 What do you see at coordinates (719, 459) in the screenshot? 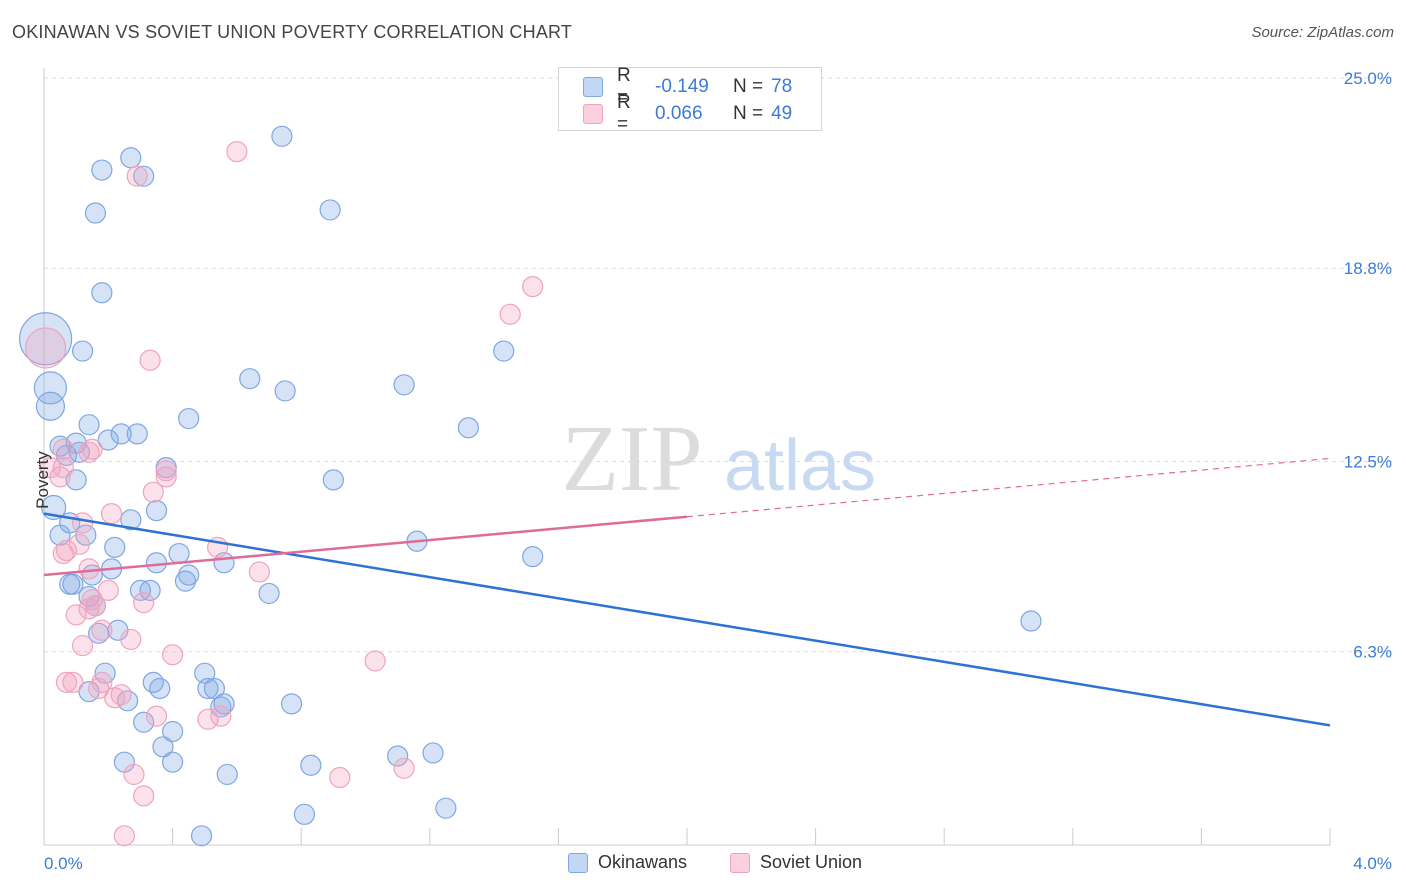
I see `watermark: ZIP atlas` at bounding box center [719, 459].